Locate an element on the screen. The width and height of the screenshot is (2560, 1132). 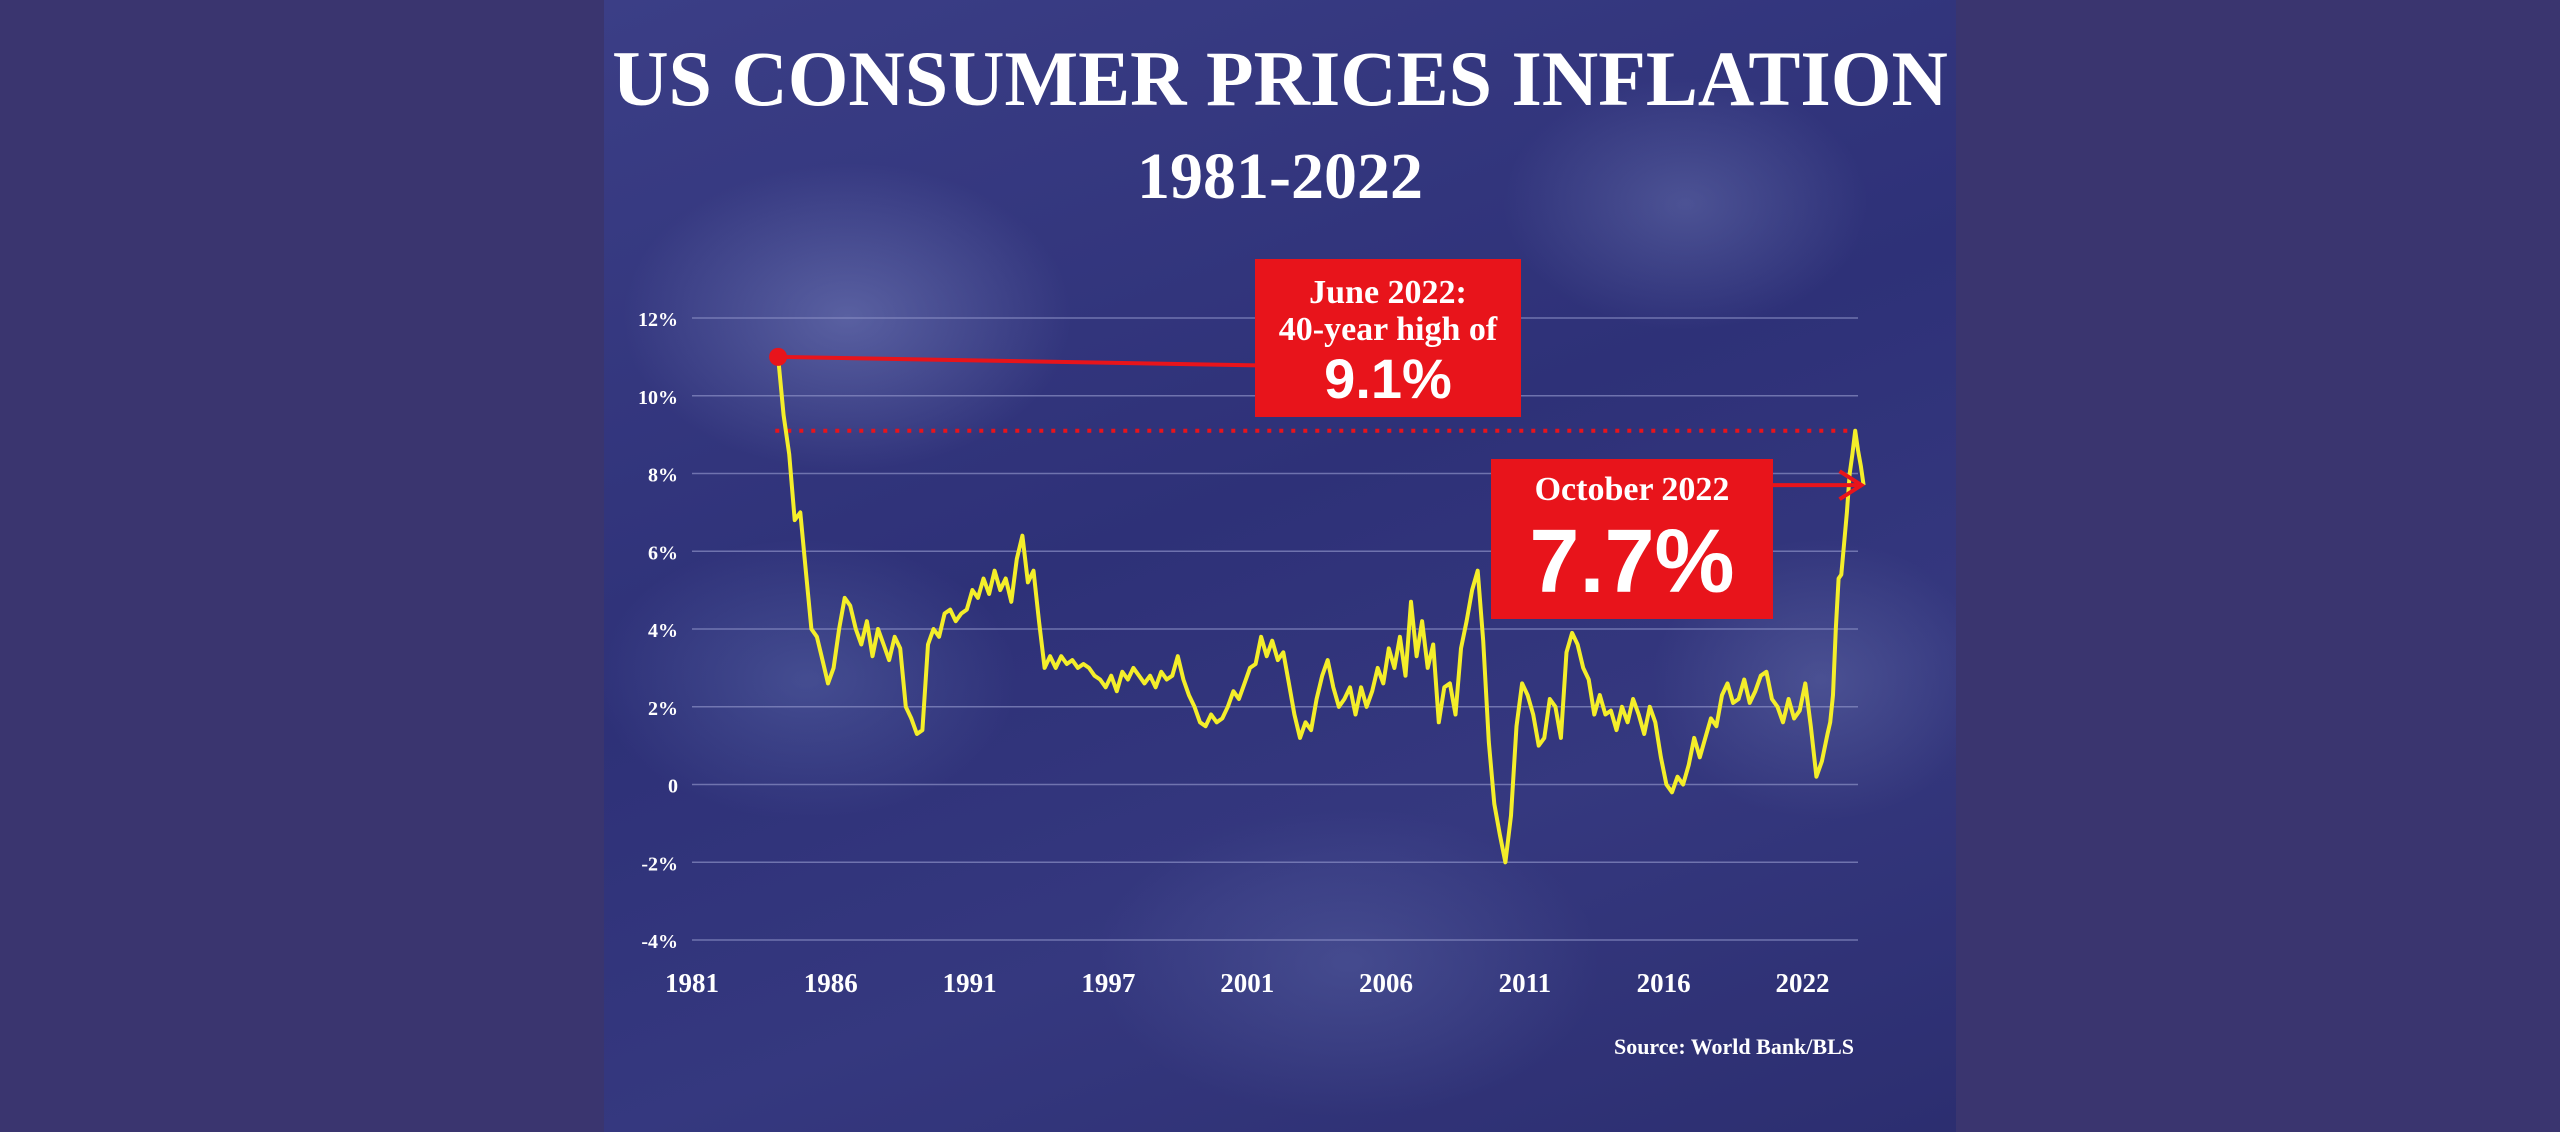
peak-marker is located at coordinates (778, 356).